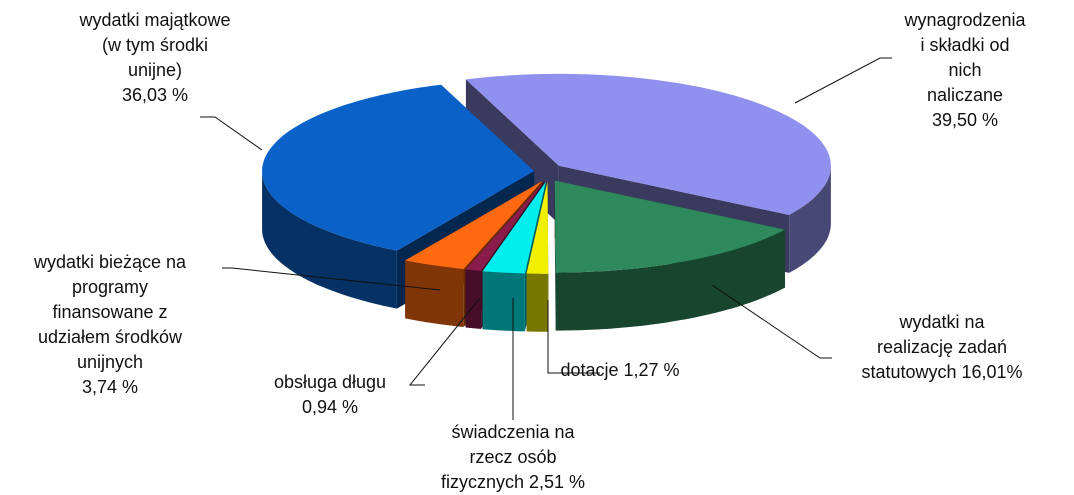 The height and width of the screenshot is (495, 1074). What do you see at coordinates (992, 372) in the screenshot?
I see `value-label: 16,01%` at bounding box center [992, 372].